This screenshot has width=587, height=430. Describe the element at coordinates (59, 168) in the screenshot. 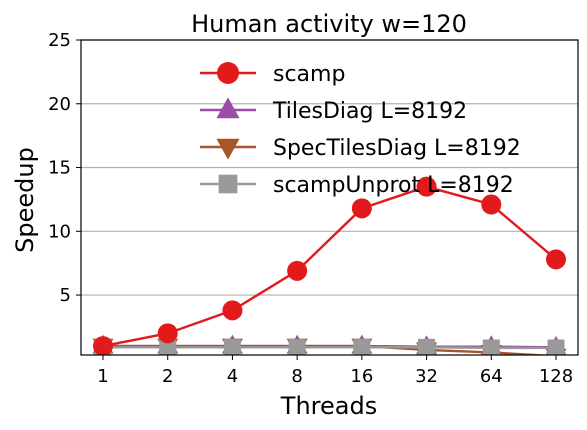

I see `y-tick-label: 15` at that location.